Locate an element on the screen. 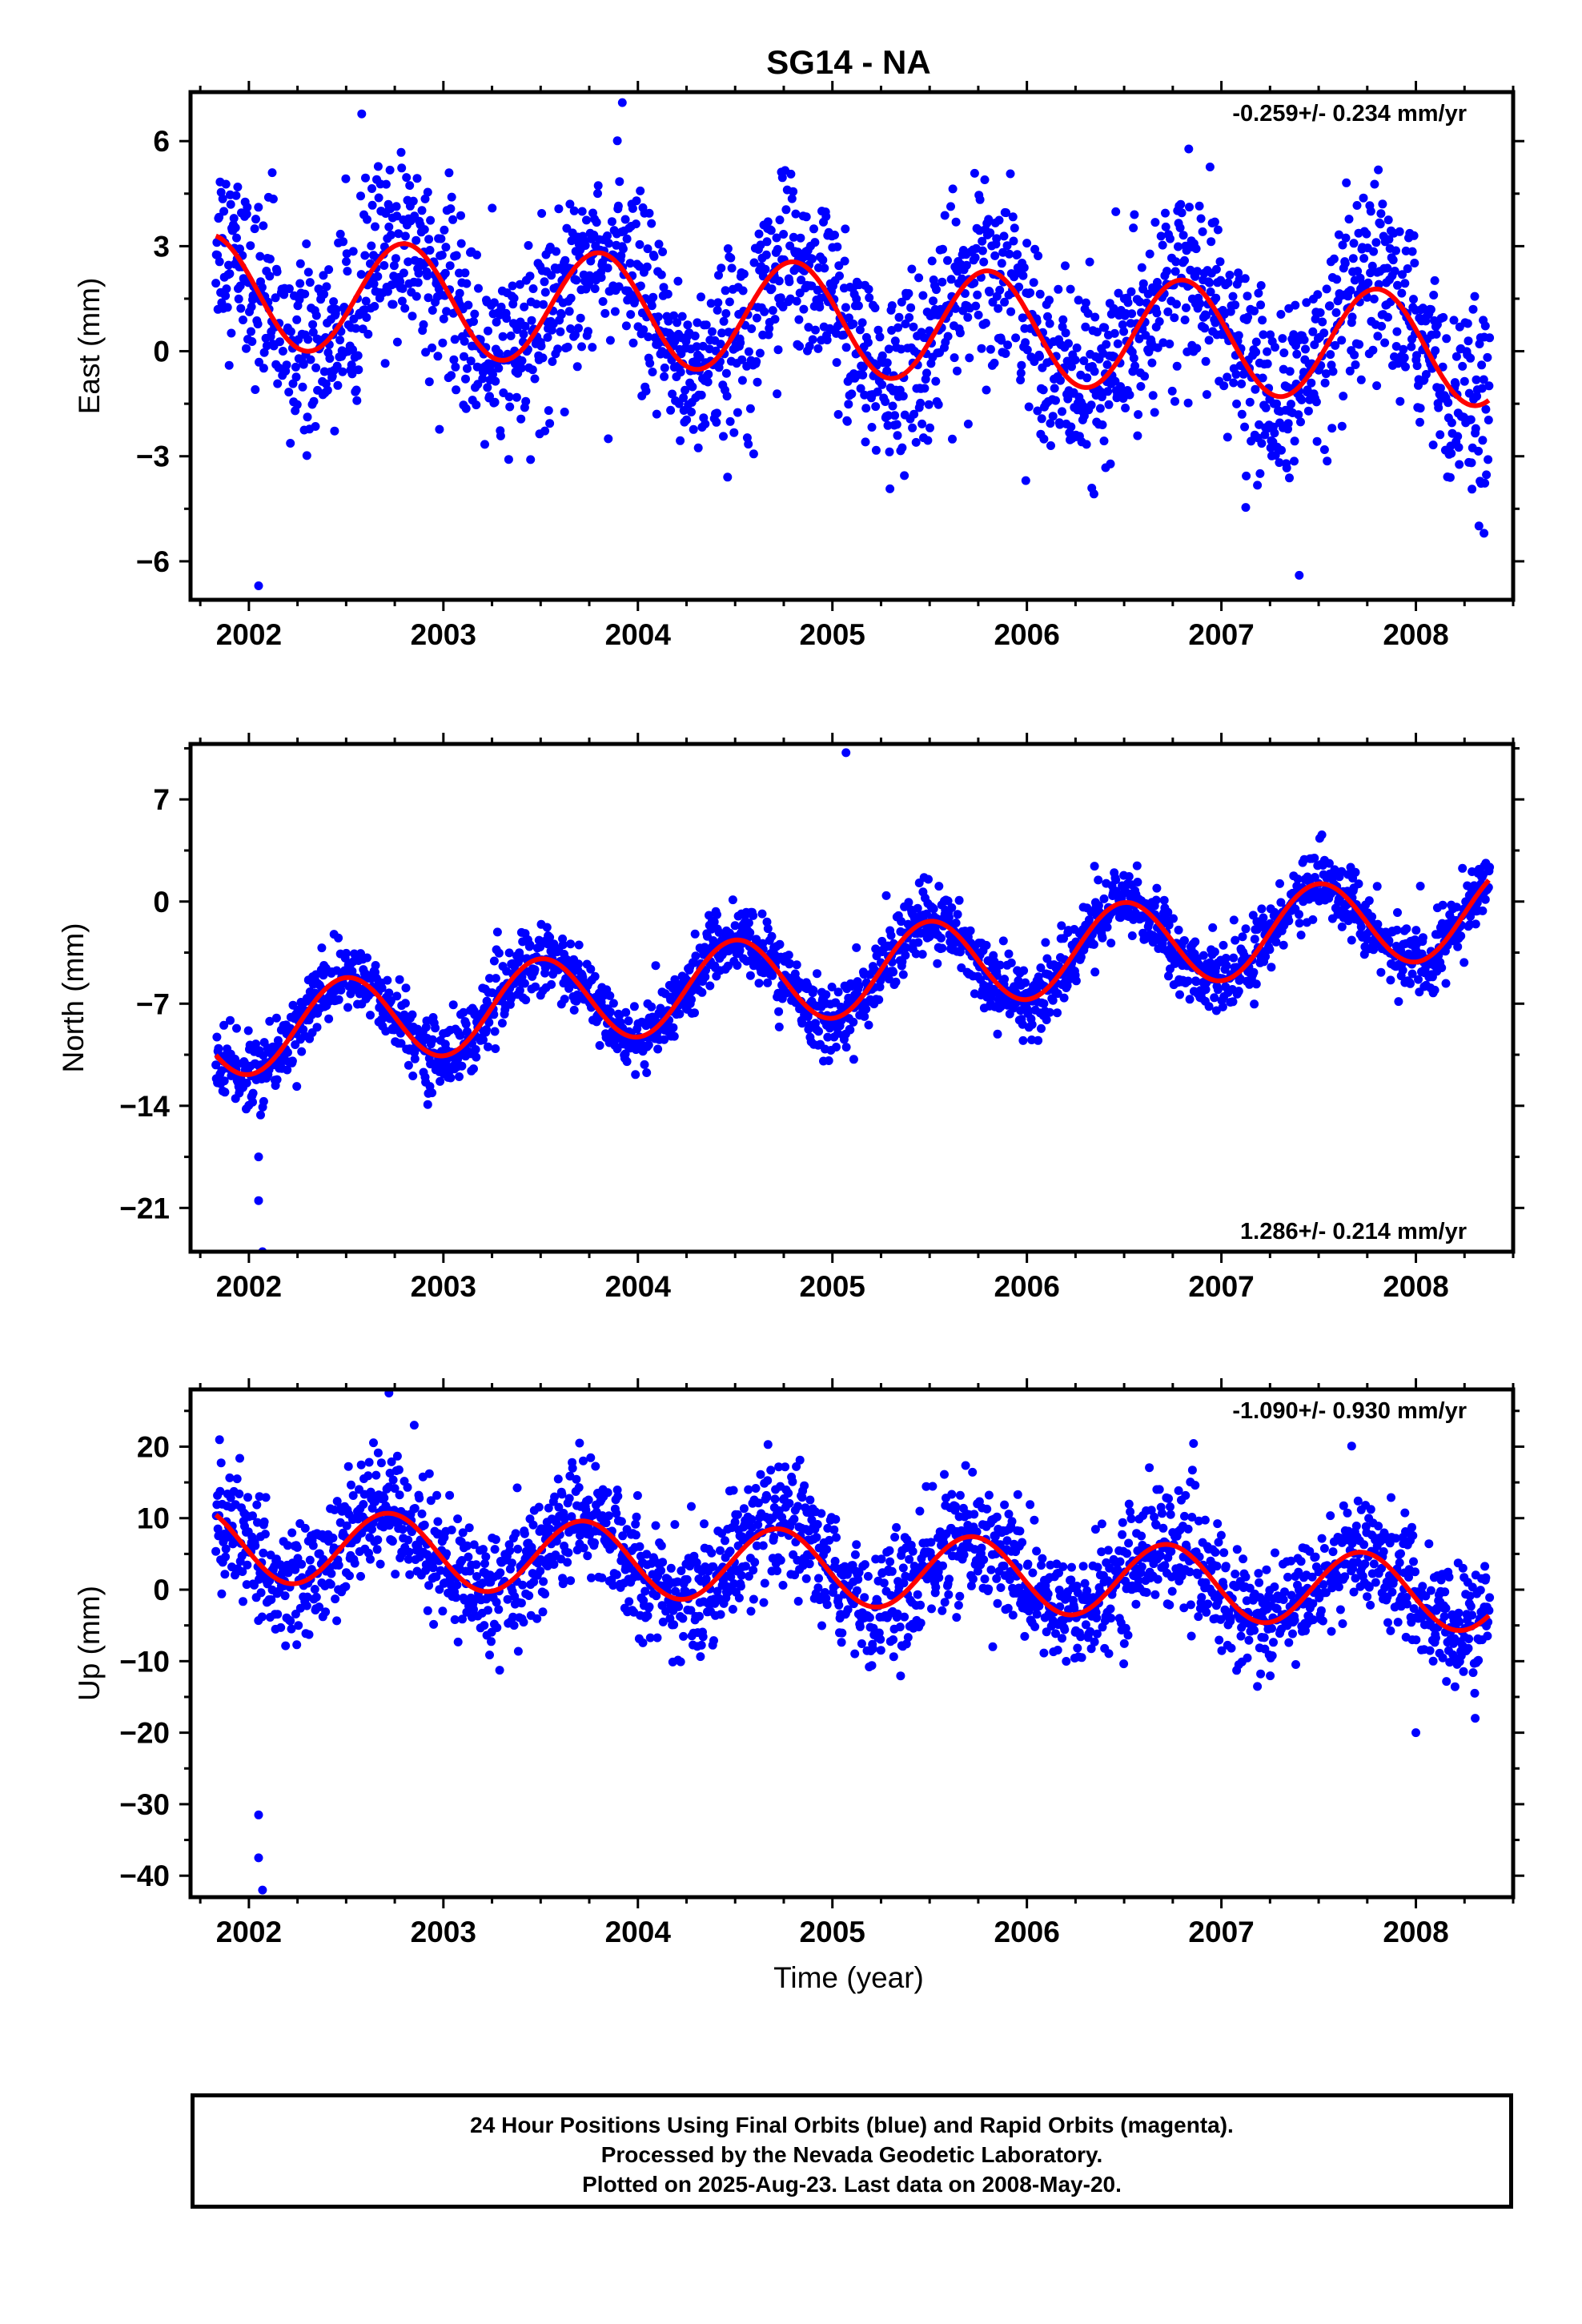  y-axis-label: North (mm) is located at coordinates (74, 998).